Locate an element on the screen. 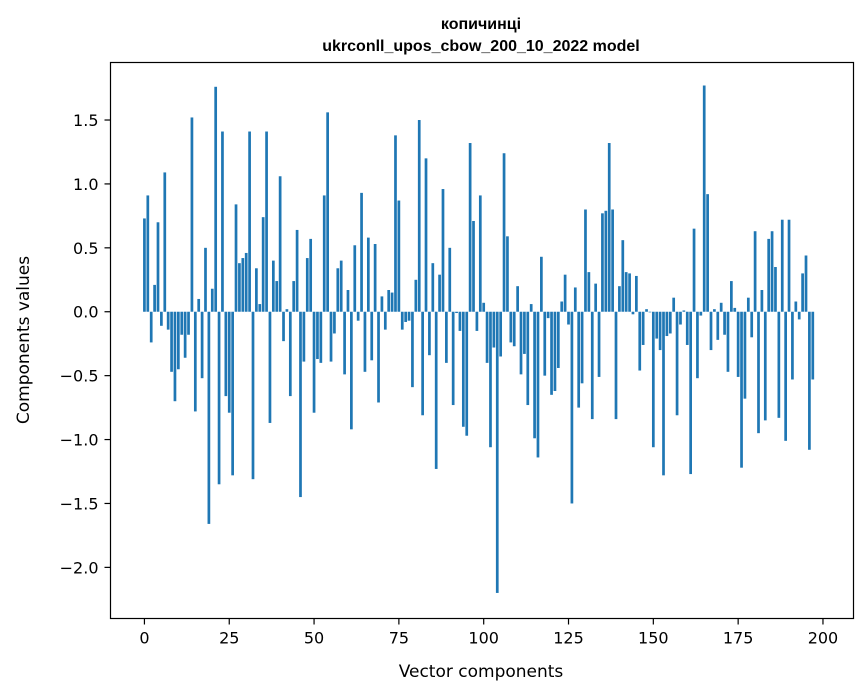  x-tick-label: 200 is located at coordinates (823, 638).